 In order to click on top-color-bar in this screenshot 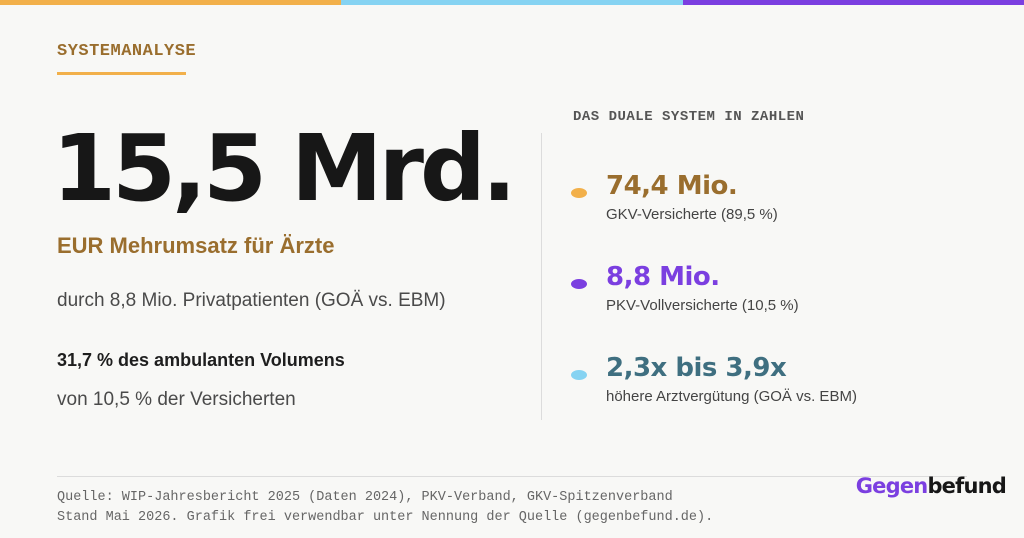, I will do `click(512, 2)`.